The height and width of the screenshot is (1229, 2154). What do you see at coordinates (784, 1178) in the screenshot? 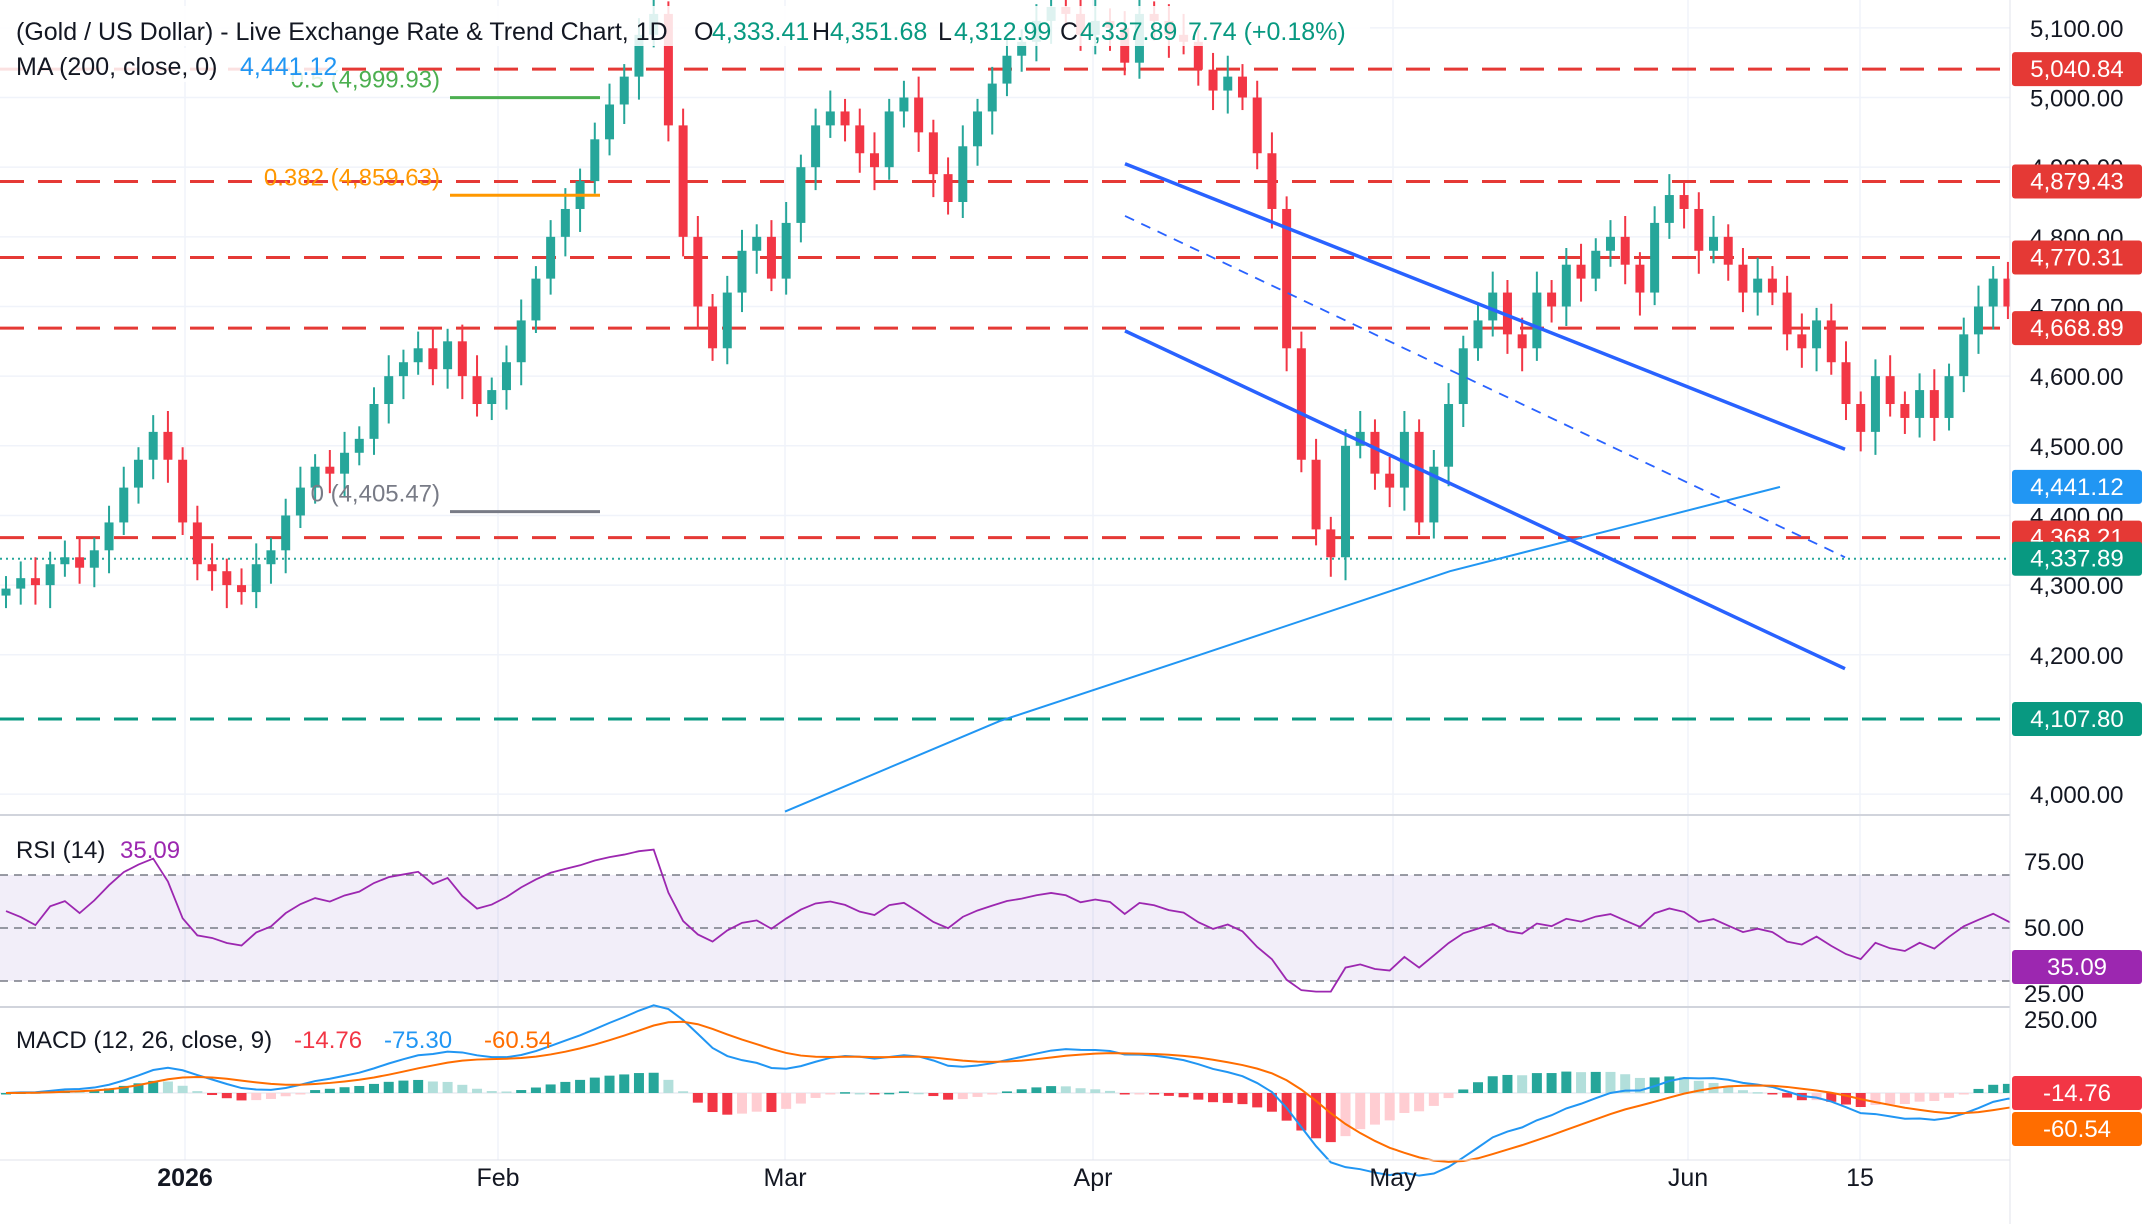
I see `x-tick-label: Mar` at bounding box center [784, 1178].